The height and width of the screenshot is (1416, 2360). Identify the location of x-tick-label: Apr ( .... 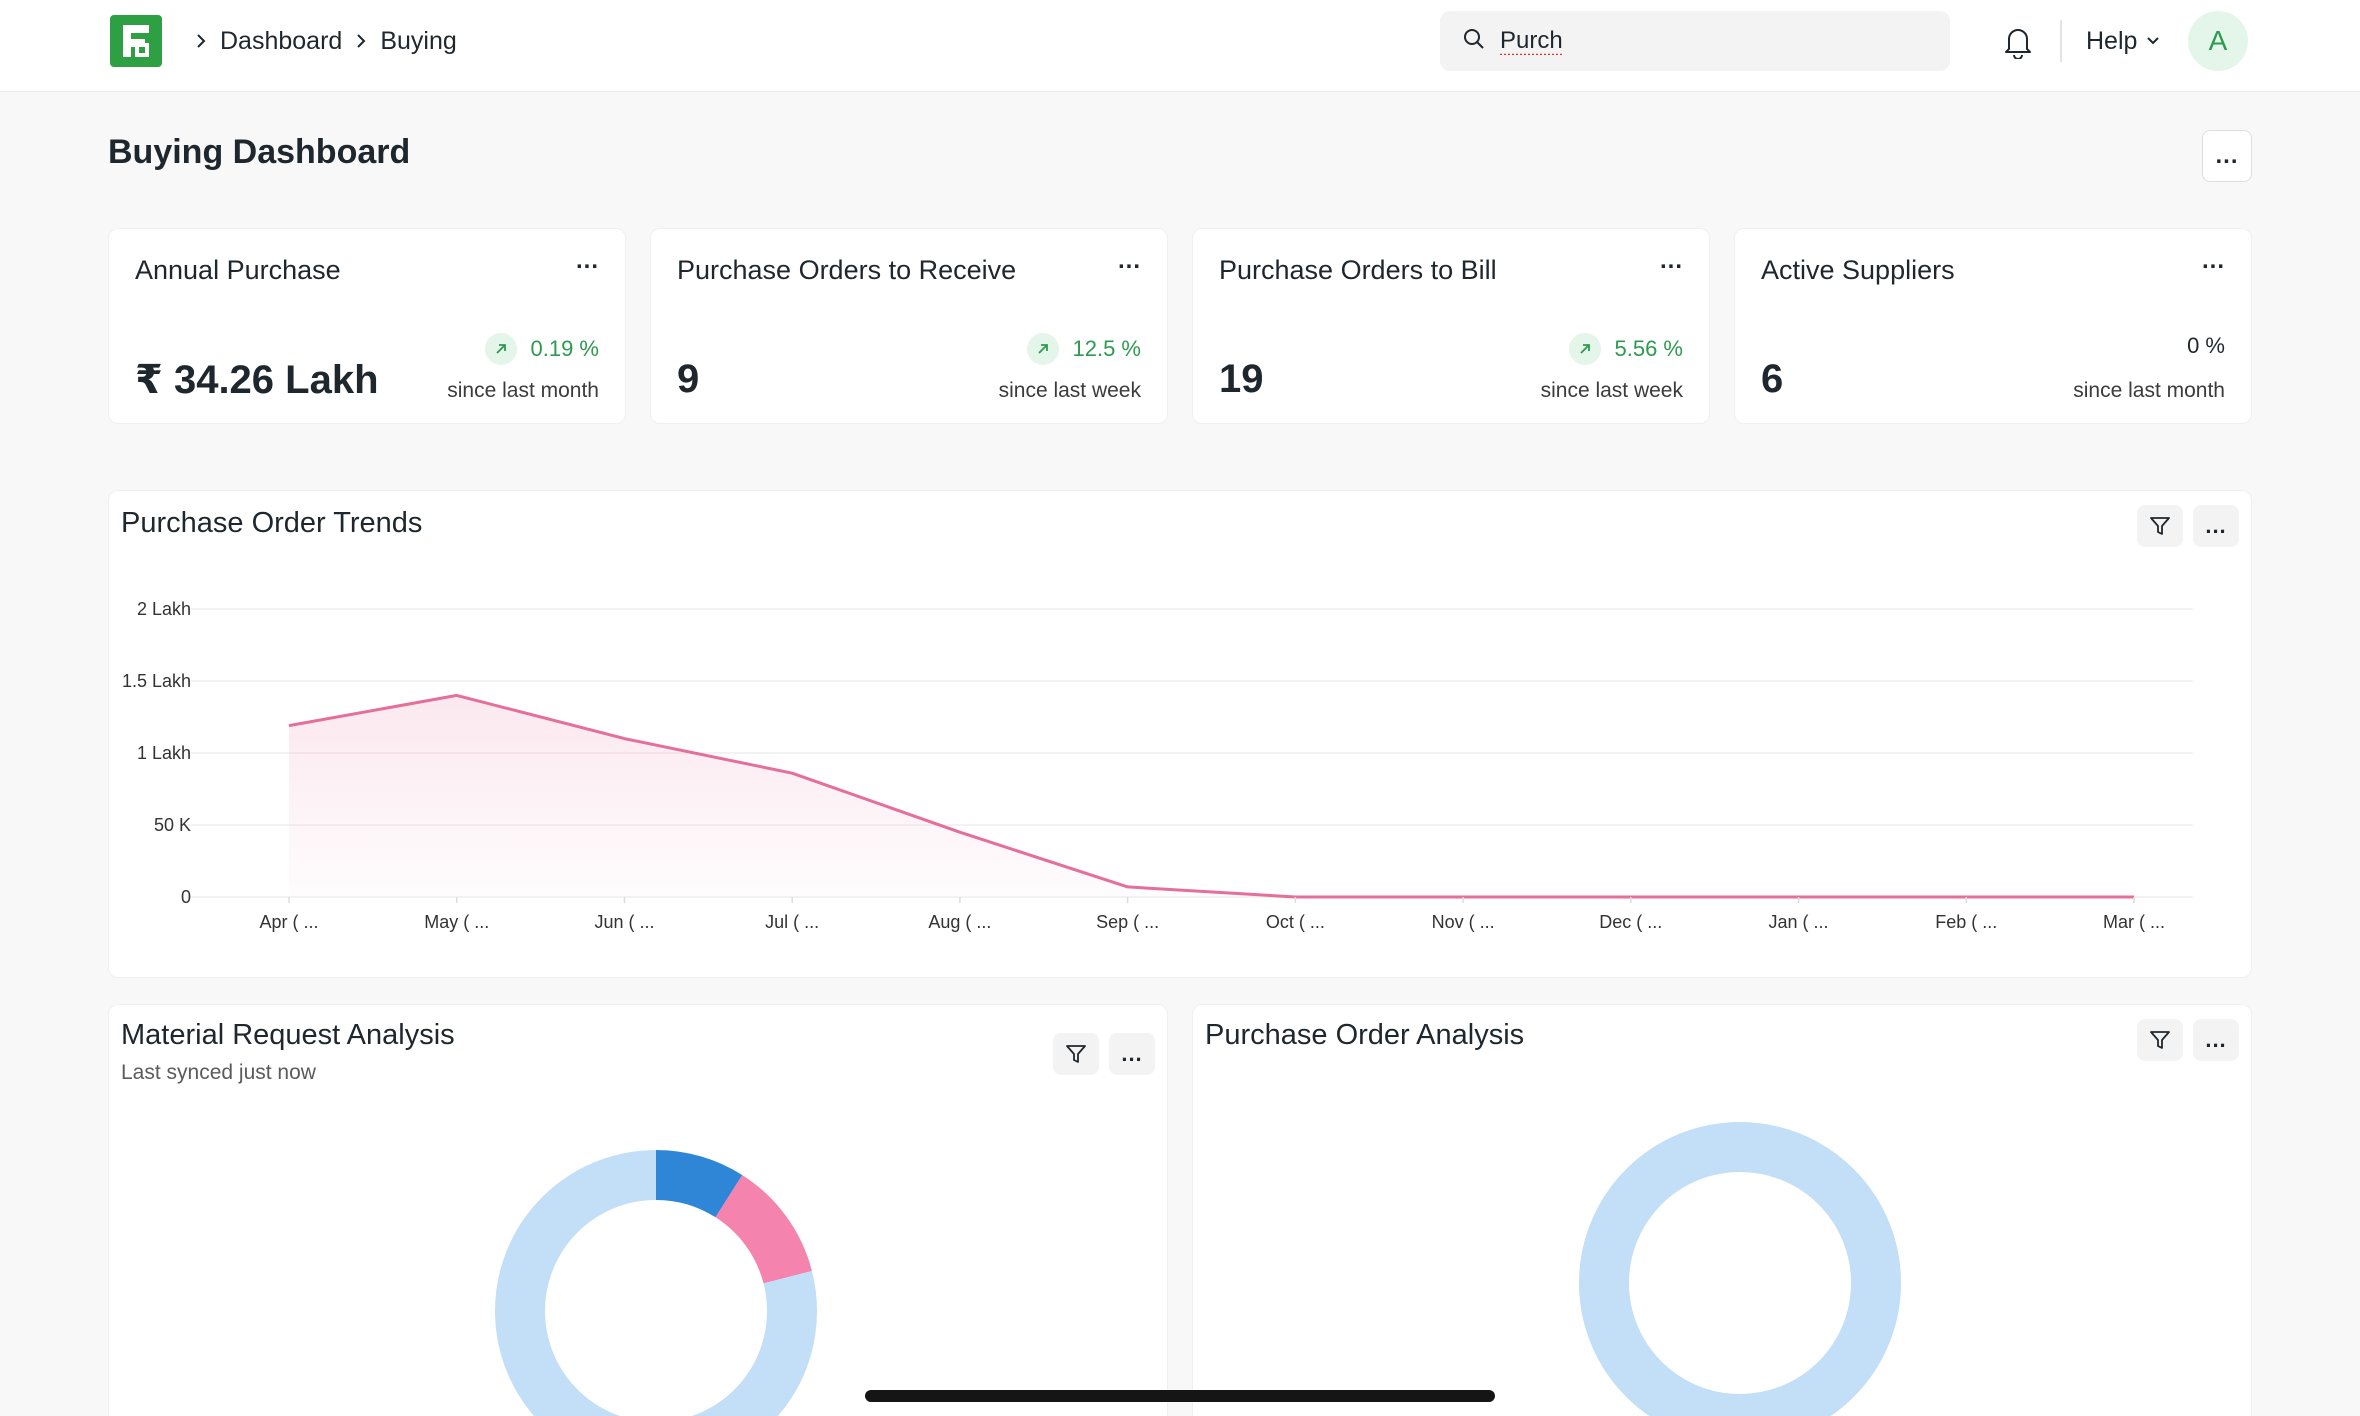
(288, 922).